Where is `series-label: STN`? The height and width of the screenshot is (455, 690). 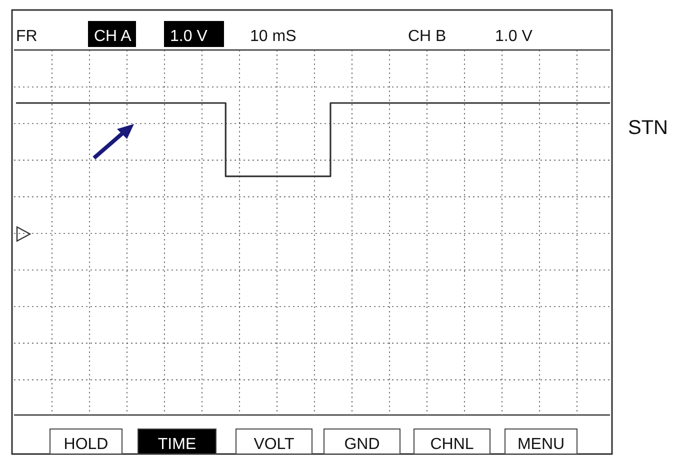 series-label: STN is located at coordinates (648, 128).